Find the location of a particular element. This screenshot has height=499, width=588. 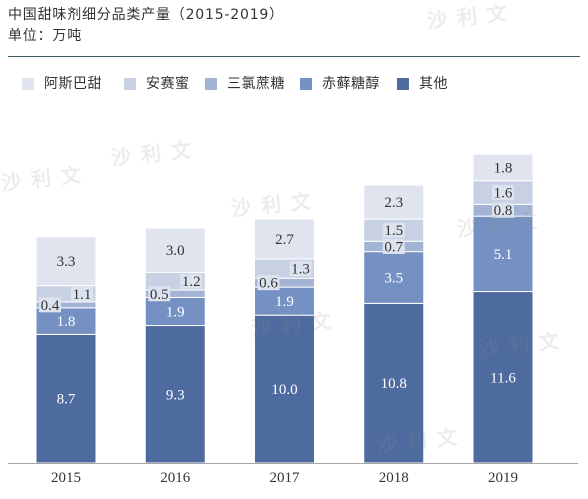

legend-label-erythritol: 赤藓糖醇 is located at coordinates (351, 84).